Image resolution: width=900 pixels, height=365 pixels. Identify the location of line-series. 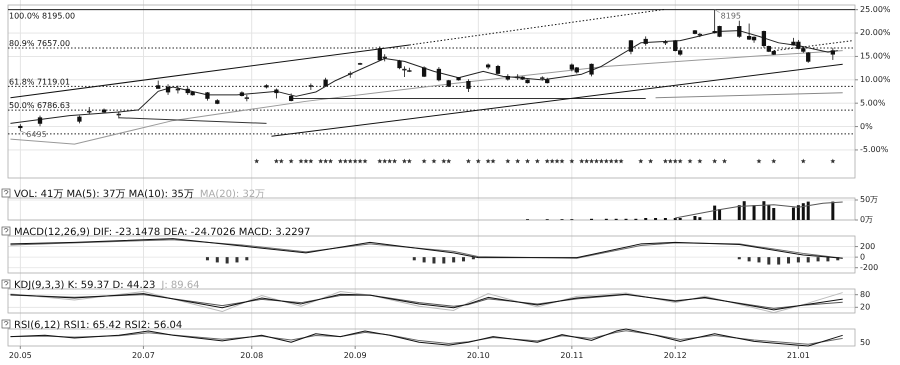
(759, 210).